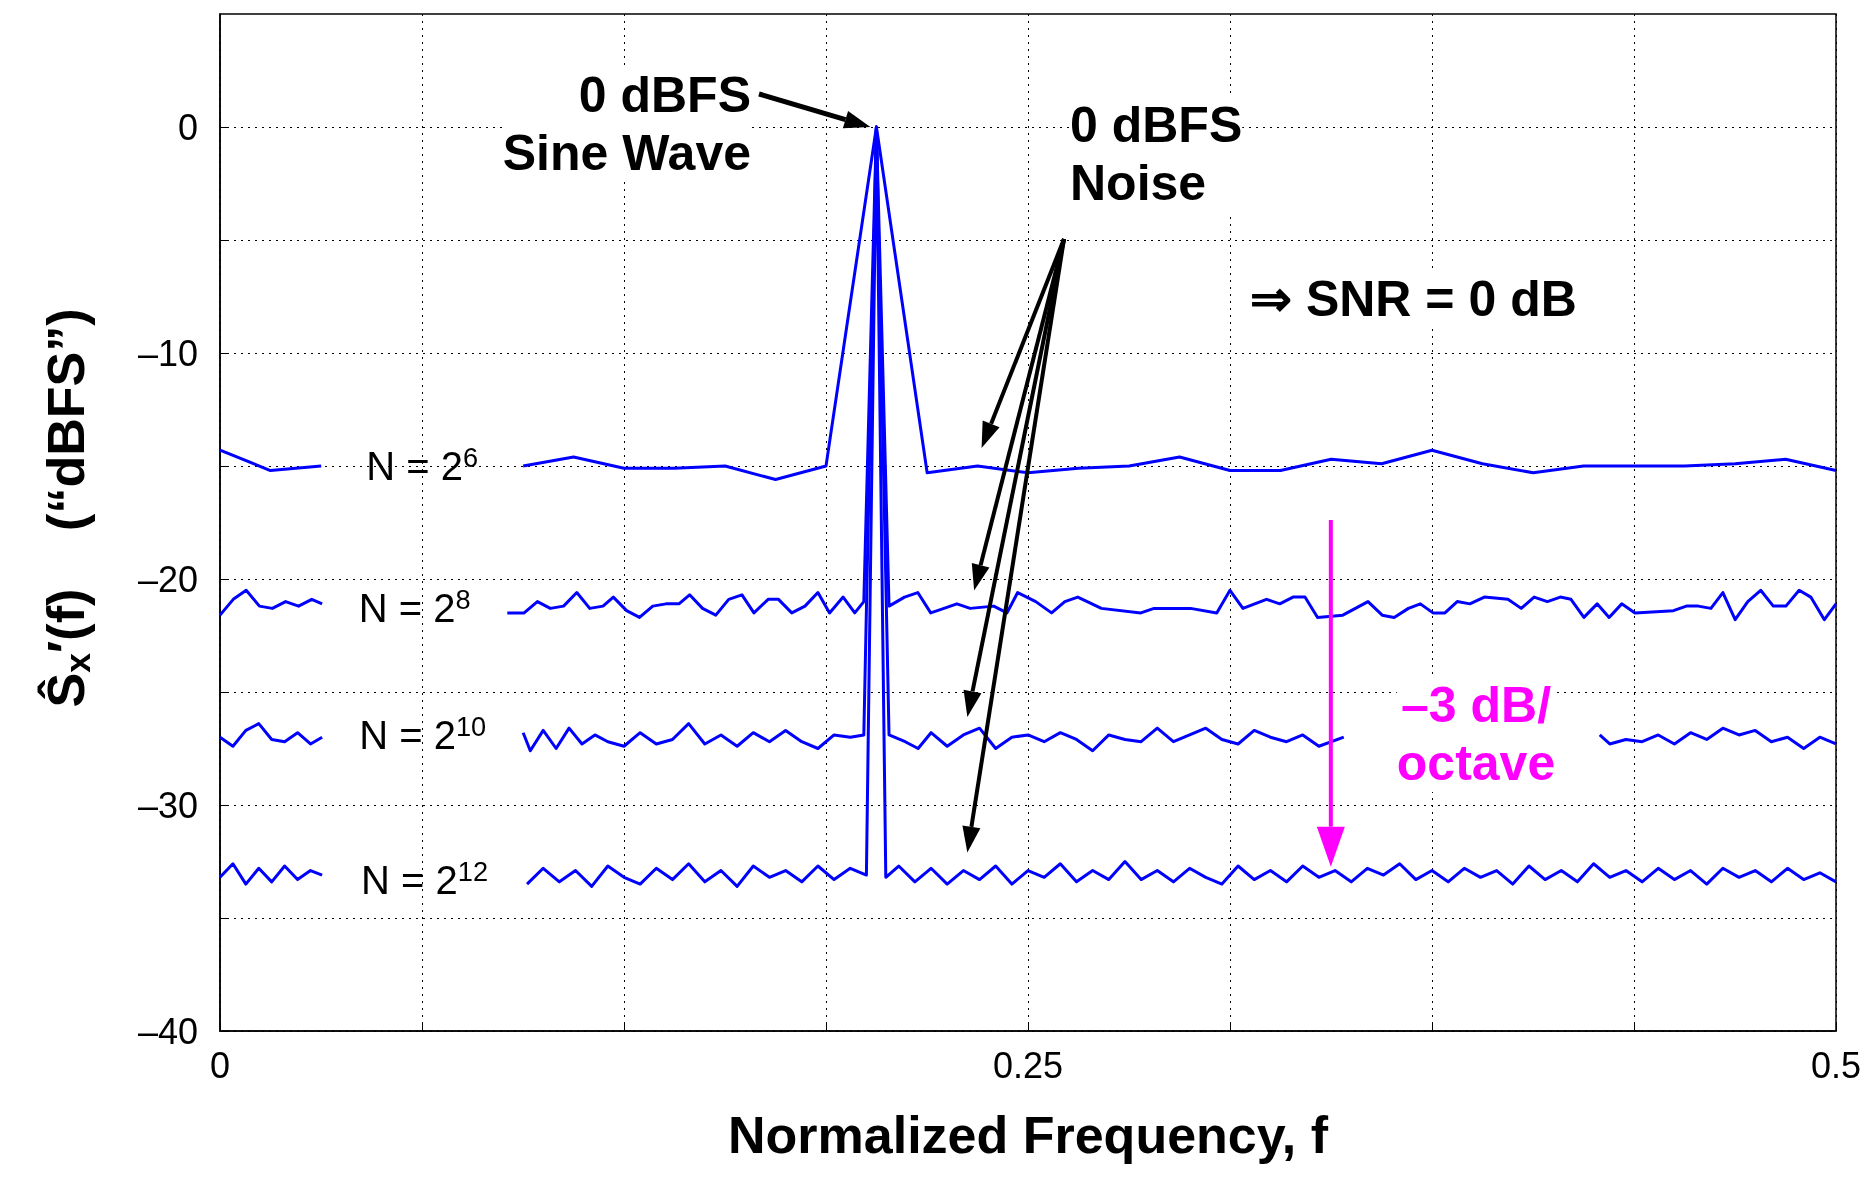 The image size is (1875, 1182). What do you see at coordinates (626, 124) in the screenshot?
I see `annotation: 0 dBFS Sine Wave` at bounding box center [626, 124].